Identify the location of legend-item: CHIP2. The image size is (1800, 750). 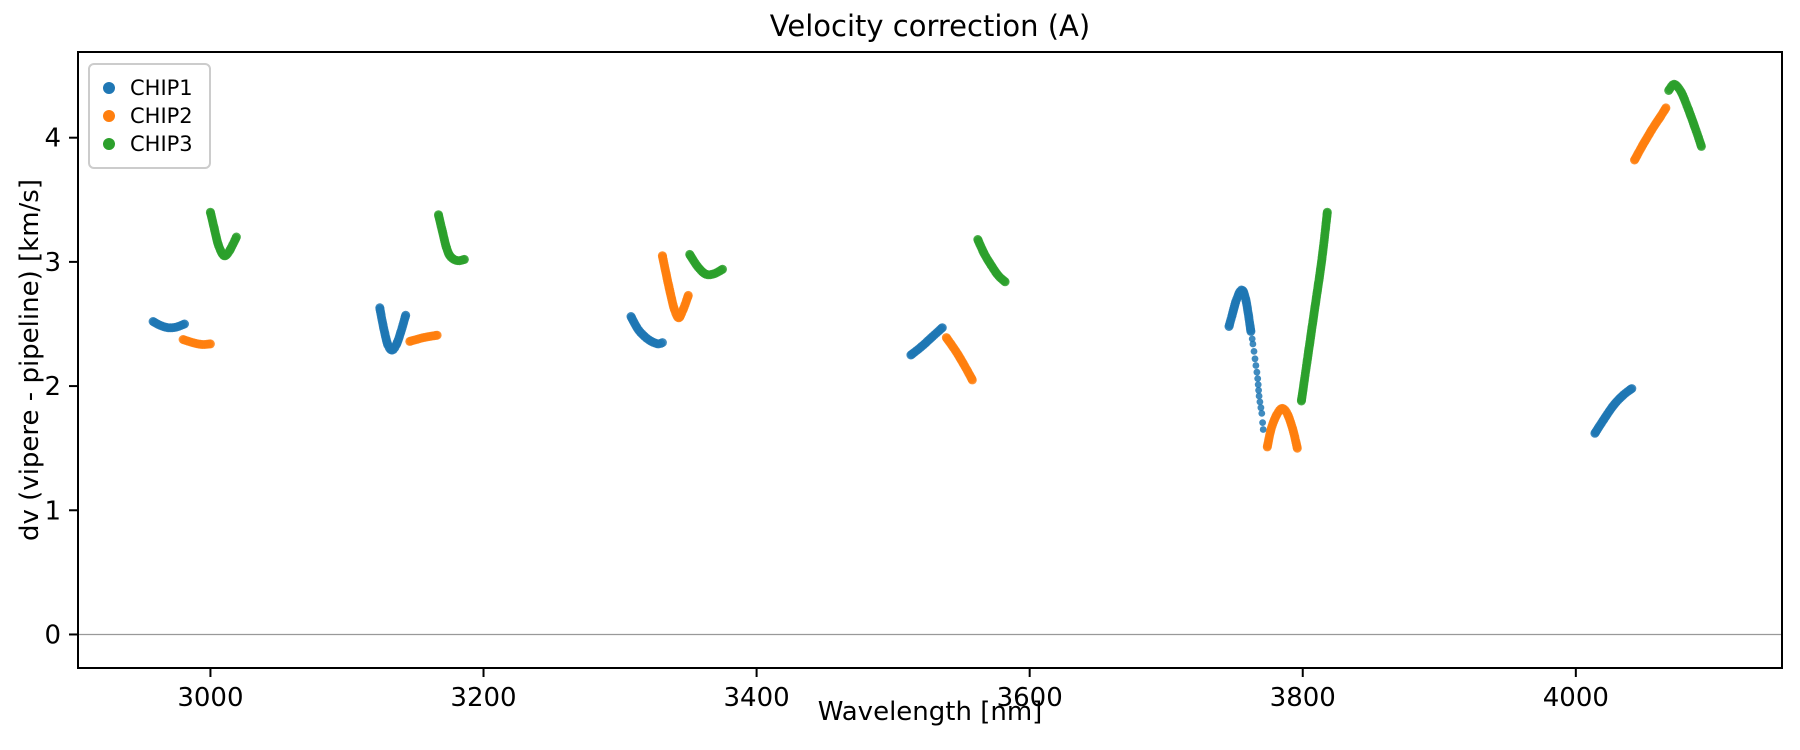
(148, 116).